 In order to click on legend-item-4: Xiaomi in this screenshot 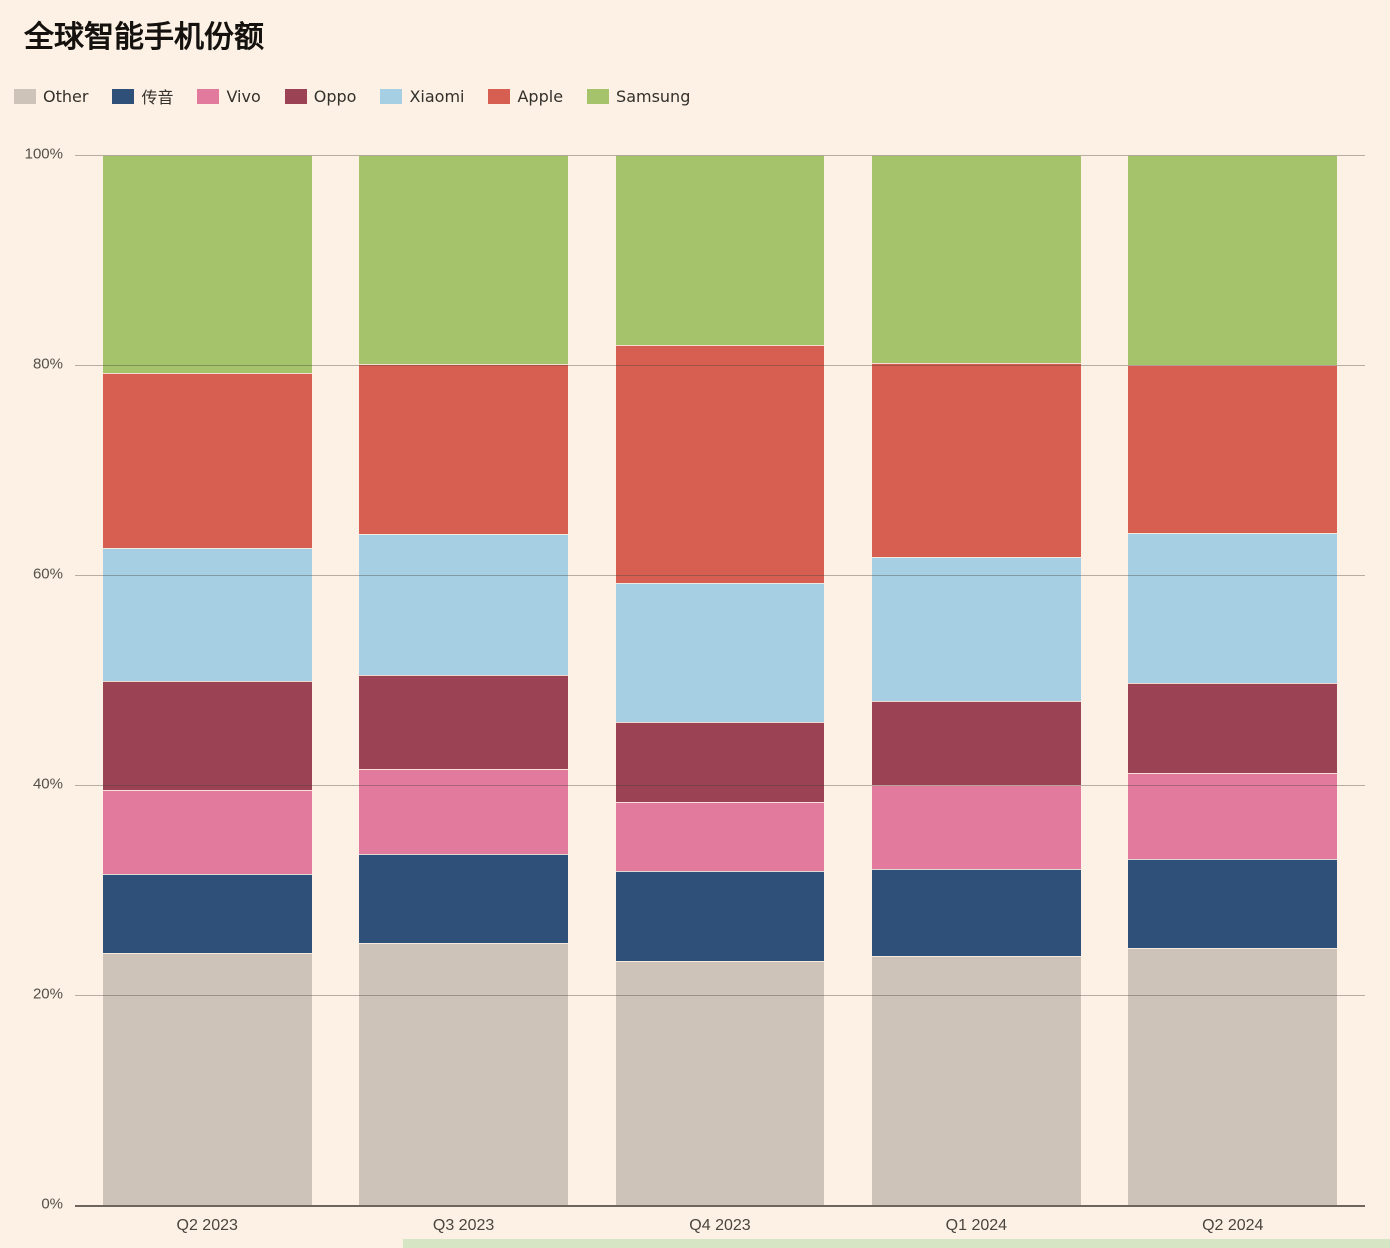, I will do `click(422, 96)`.